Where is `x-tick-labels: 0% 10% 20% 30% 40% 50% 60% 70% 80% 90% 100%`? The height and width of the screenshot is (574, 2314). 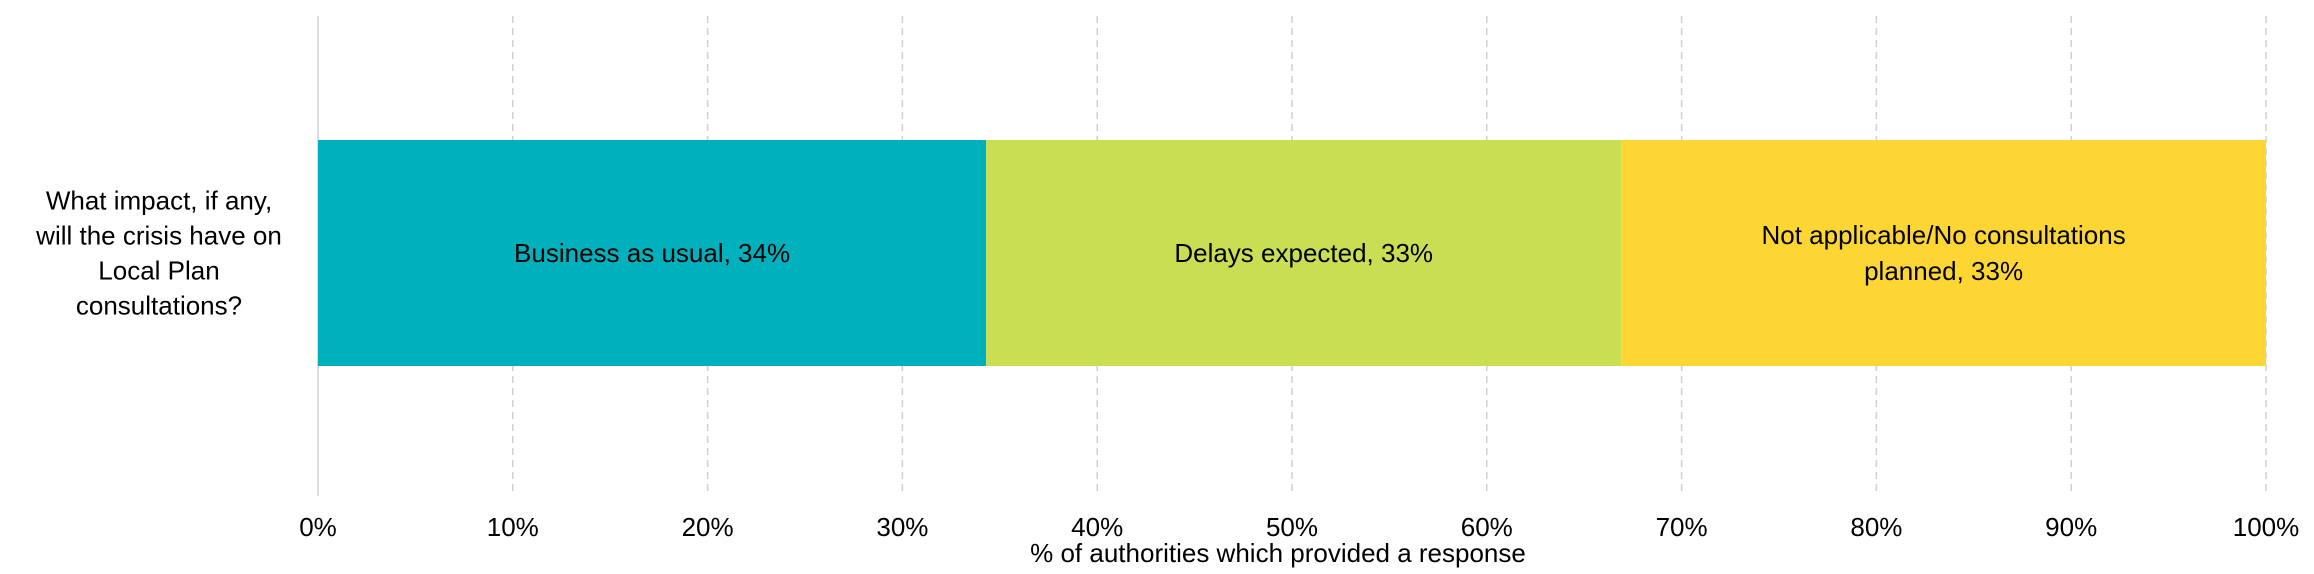
x-tick-labels: 0% 10% 20% 30% 40% 50% 60% 70% 80% 90% 100% is located at coordinates (1299, 527).